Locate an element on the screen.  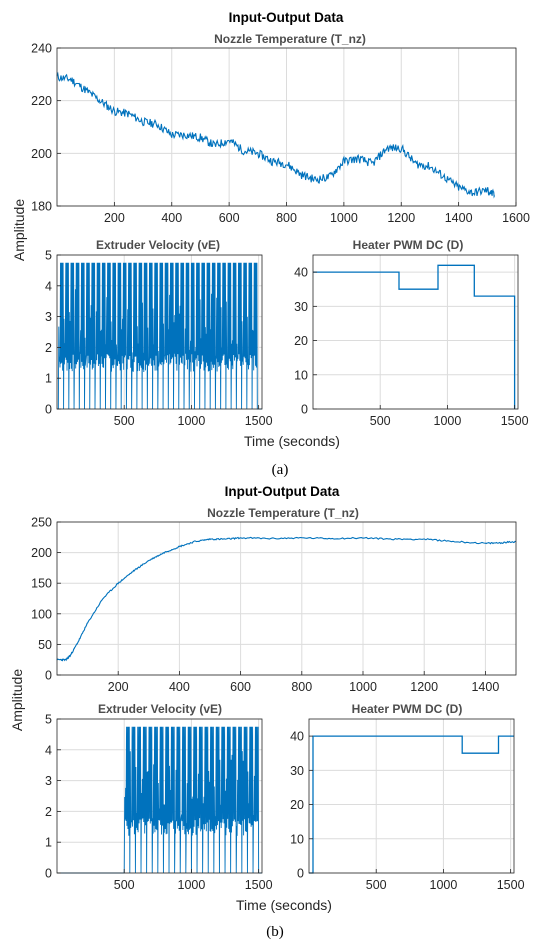
panel-b-xlabel: Time (seconds) is located at coordinates (284, 905).